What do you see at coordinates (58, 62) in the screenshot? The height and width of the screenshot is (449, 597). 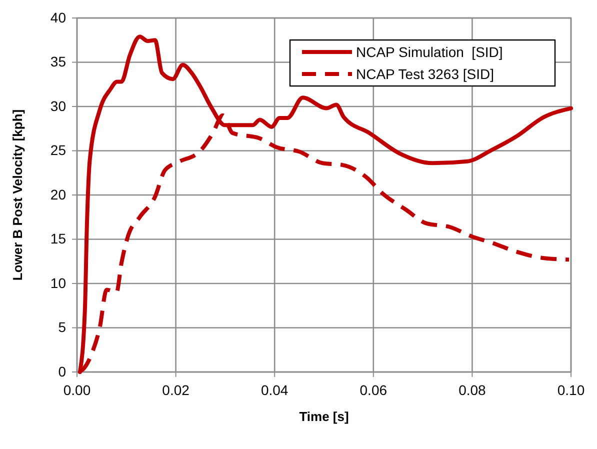 I see `y-tick-label: 35` at bounding box center [58, 62].